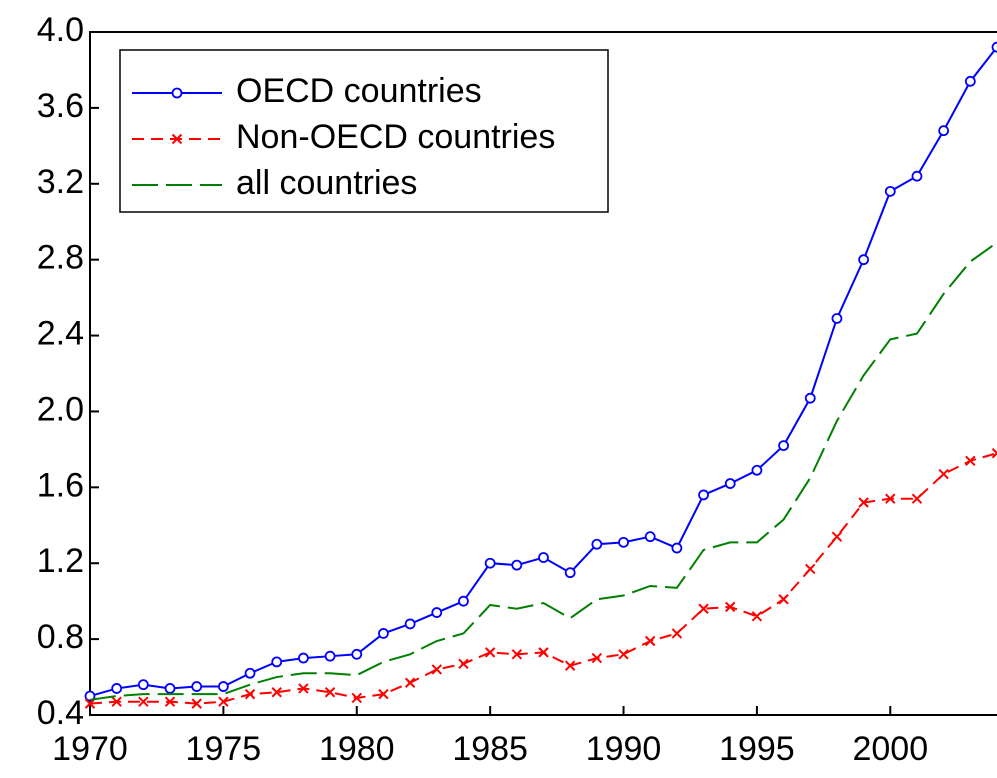 This screenshot has width=997, height=778. What do you see at coordinates (357, 749) in the screenshot?
I see `x-tick-label: 1980` at bounding box center [357, 749].